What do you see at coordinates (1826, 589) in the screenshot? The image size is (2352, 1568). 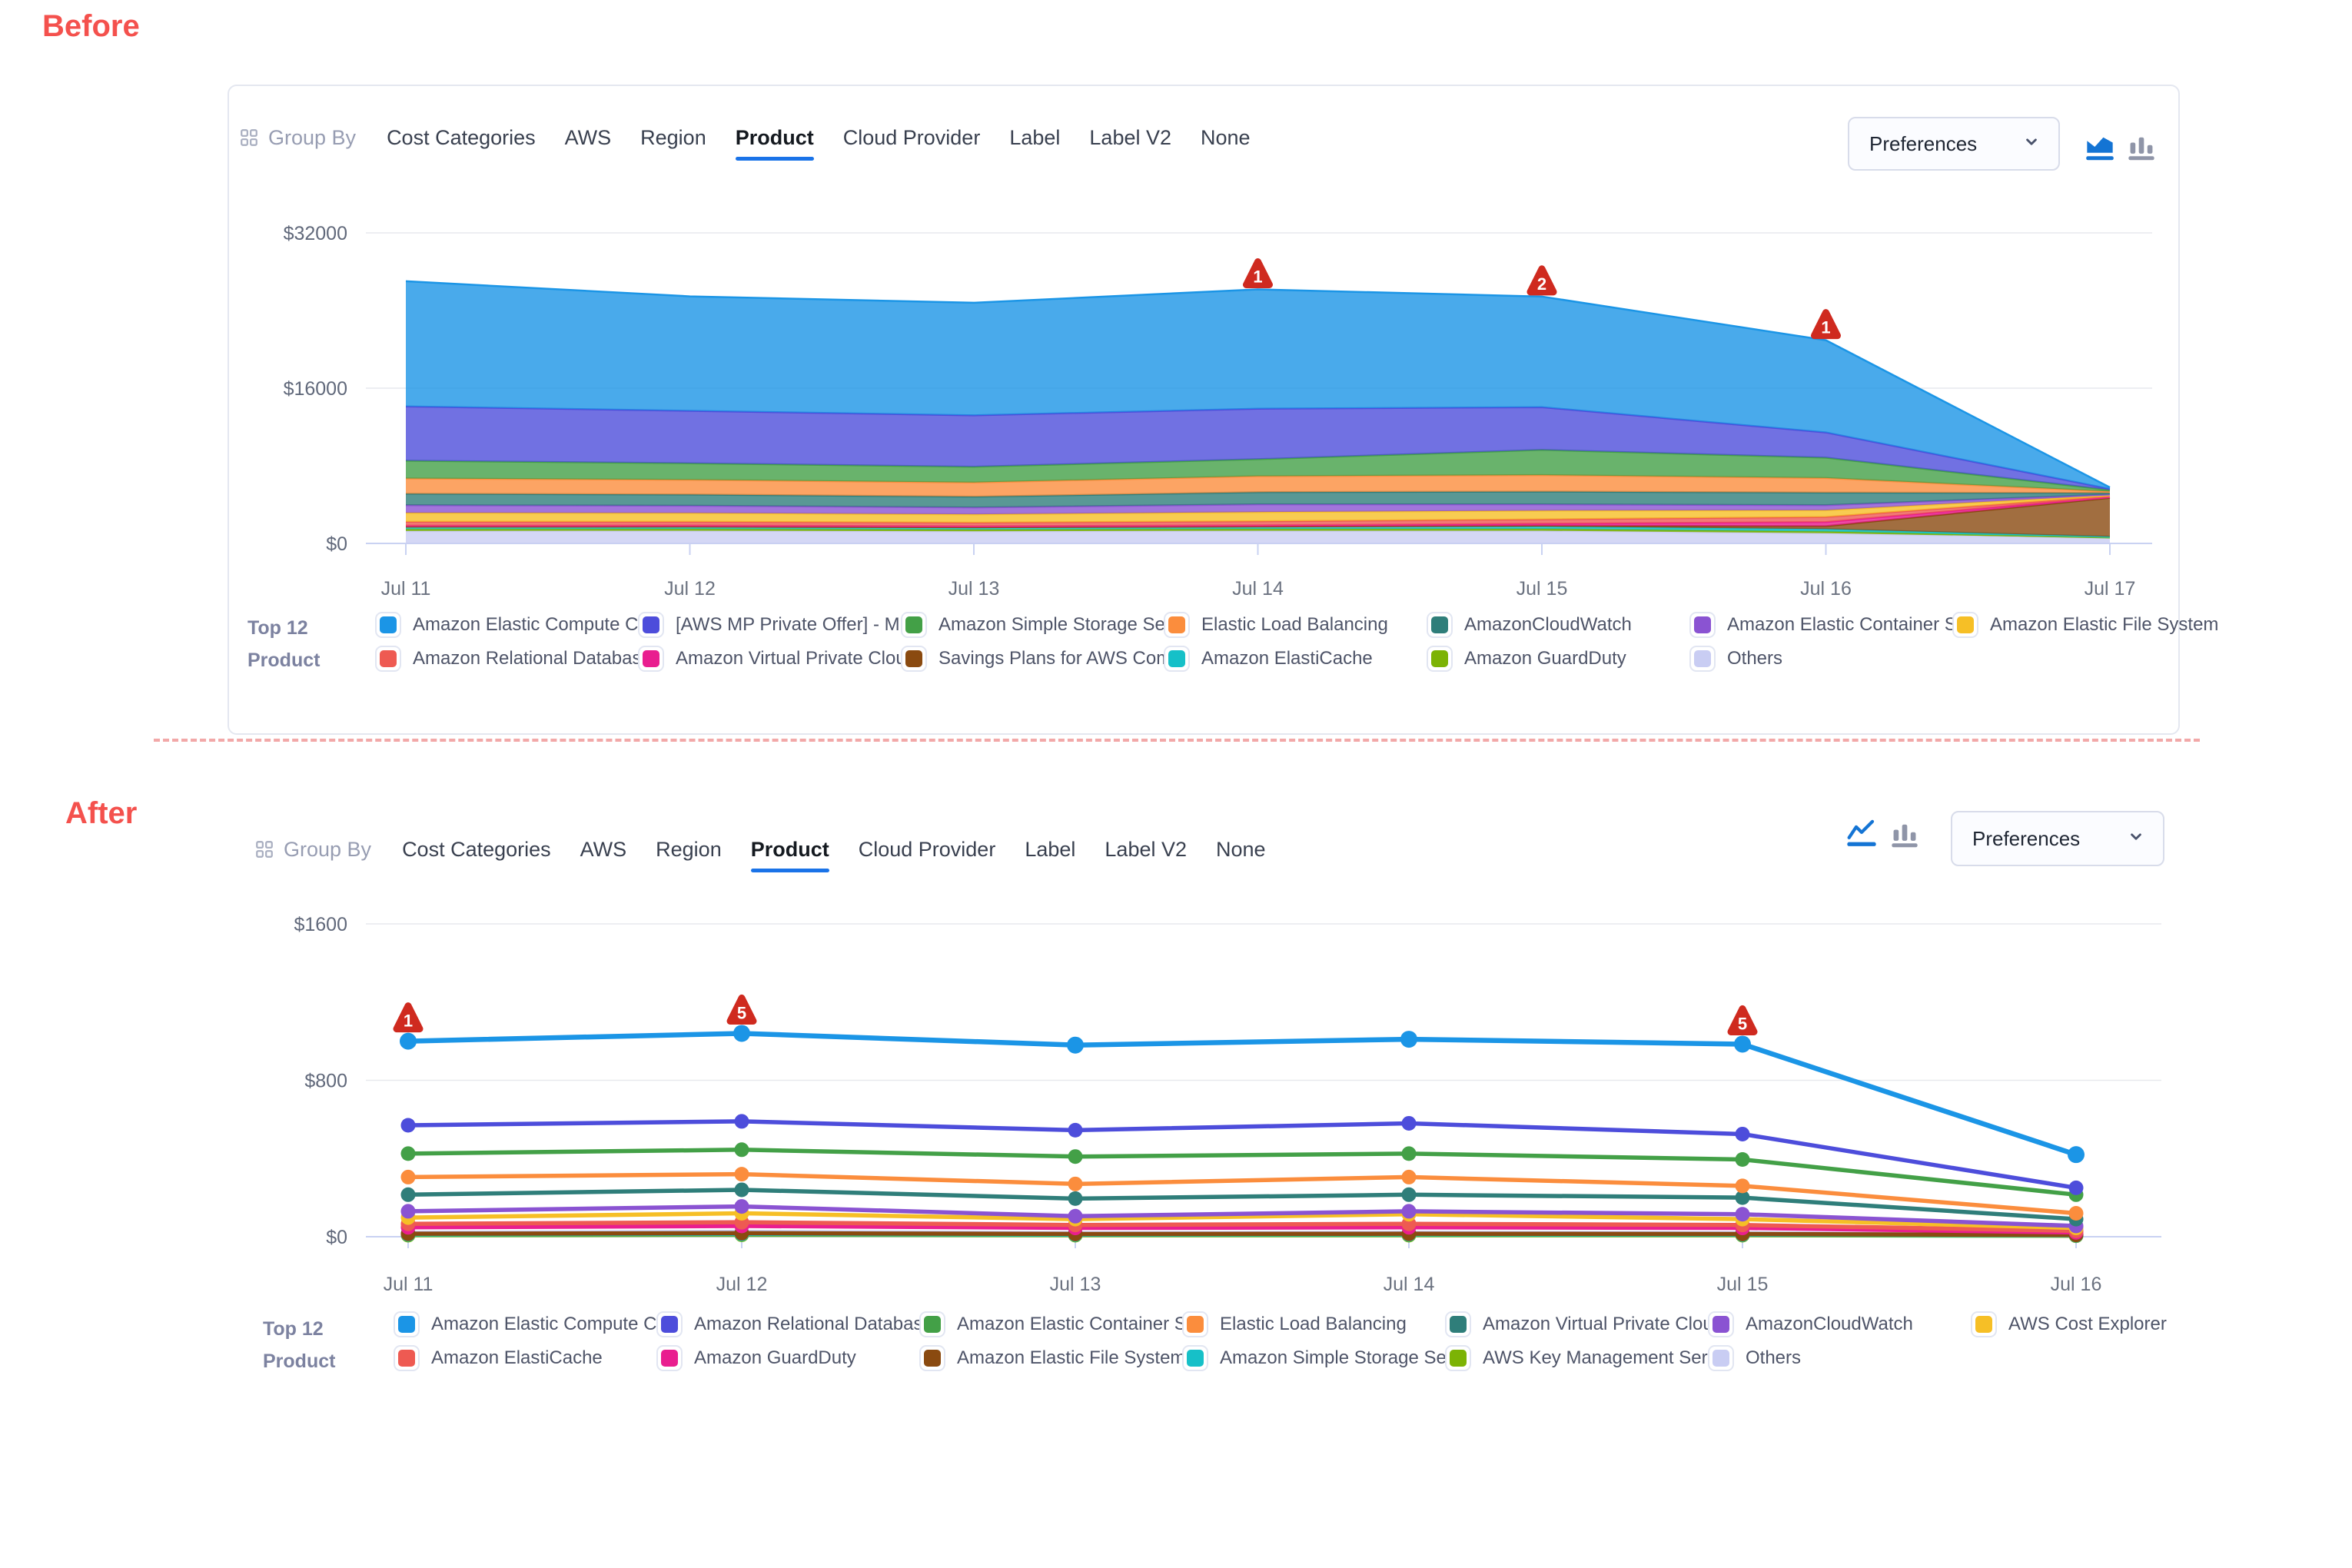 I see `x-axis-label: Jul 16` at bounding box center [1826, 589].